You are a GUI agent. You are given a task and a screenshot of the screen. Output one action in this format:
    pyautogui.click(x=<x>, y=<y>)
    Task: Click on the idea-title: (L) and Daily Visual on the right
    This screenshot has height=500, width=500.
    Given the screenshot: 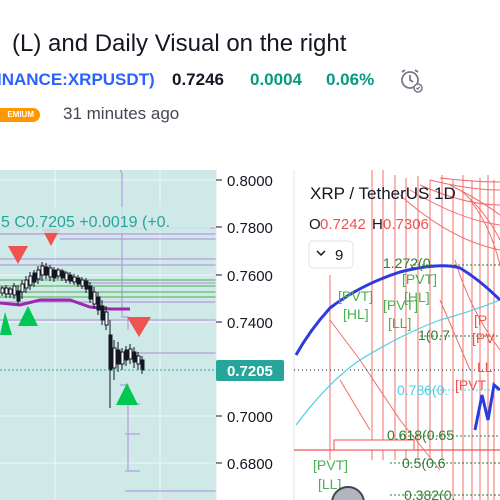 What is the action you would take?
    pyautogui.click(x=179, y=43)
    